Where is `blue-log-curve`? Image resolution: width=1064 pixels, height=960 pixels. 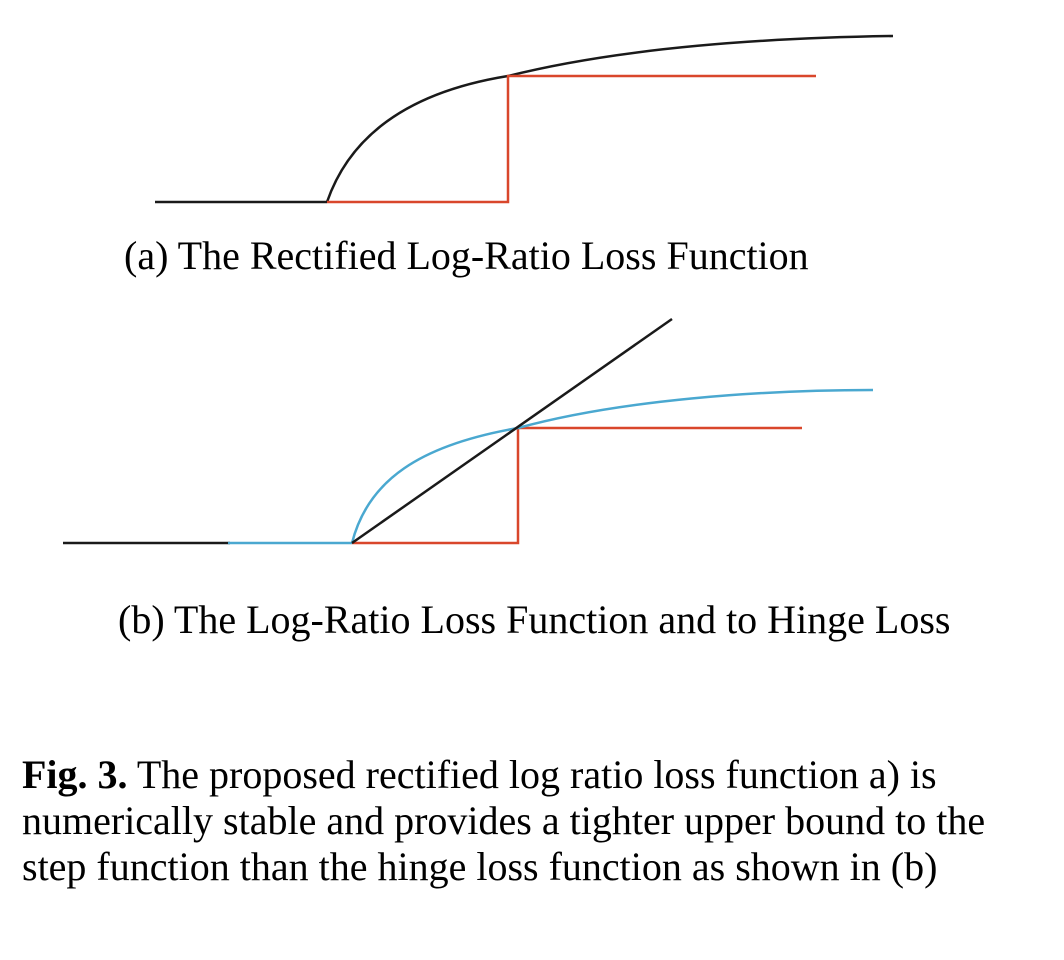 blue-log-curve is located at coordinates (612, 466).